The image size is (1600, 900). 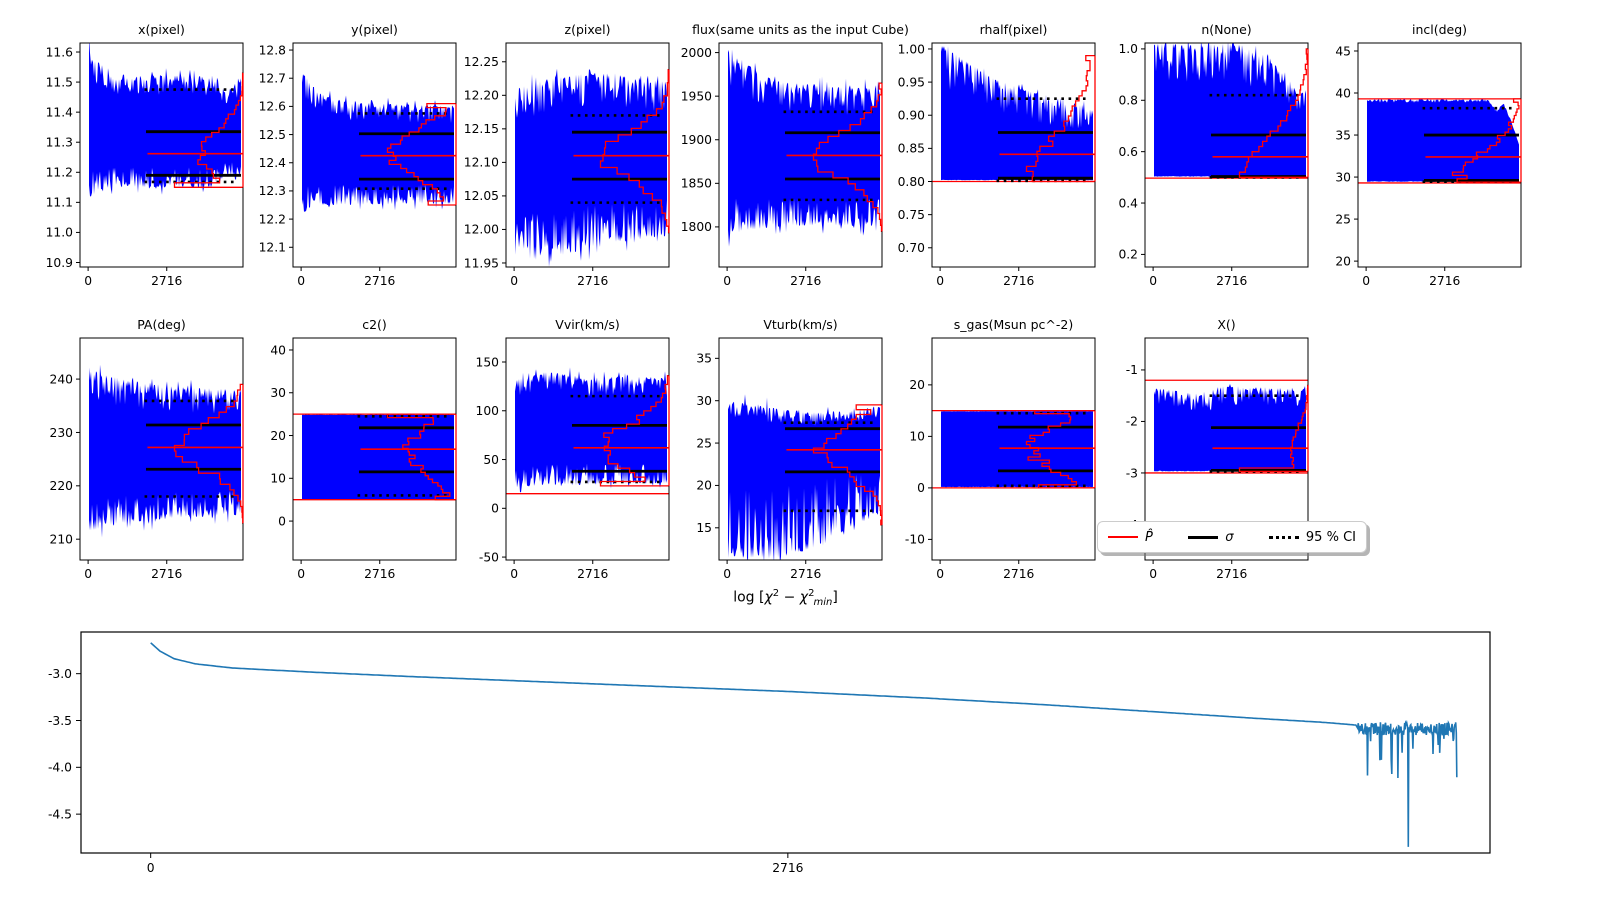 I want to click on svg-text: 20, so click(x=278, y=436).